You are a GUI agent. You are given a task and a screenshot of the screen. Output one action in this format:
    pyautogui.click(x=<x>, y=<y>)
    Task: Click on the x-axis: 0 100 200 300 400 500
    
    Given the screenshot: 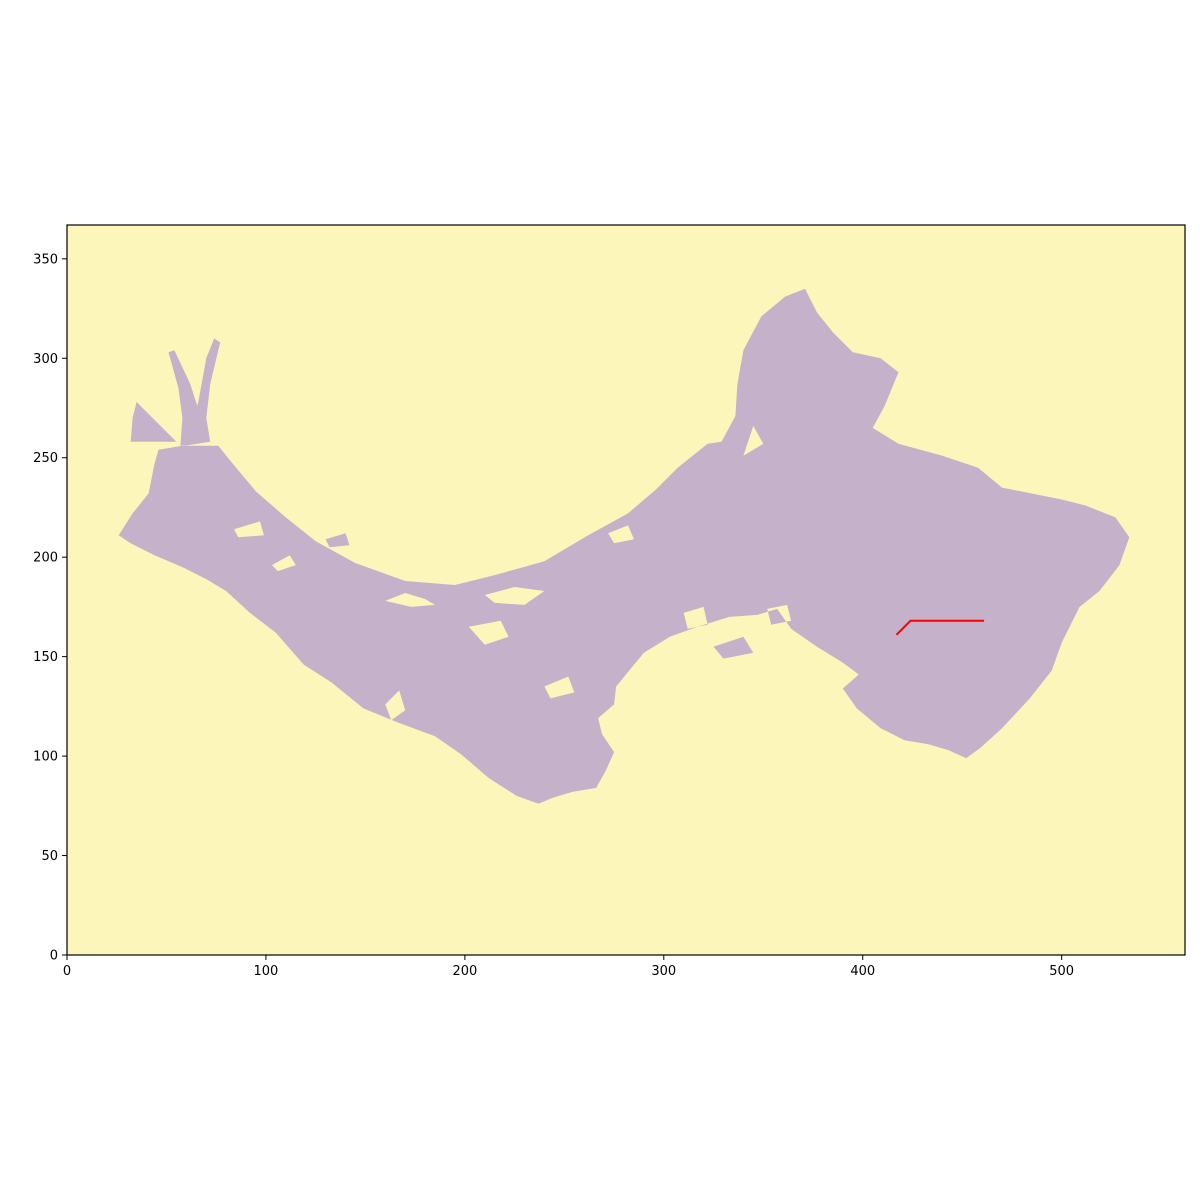 What is the action you would take?
    pyautogui.click(x=568, y=967)
    